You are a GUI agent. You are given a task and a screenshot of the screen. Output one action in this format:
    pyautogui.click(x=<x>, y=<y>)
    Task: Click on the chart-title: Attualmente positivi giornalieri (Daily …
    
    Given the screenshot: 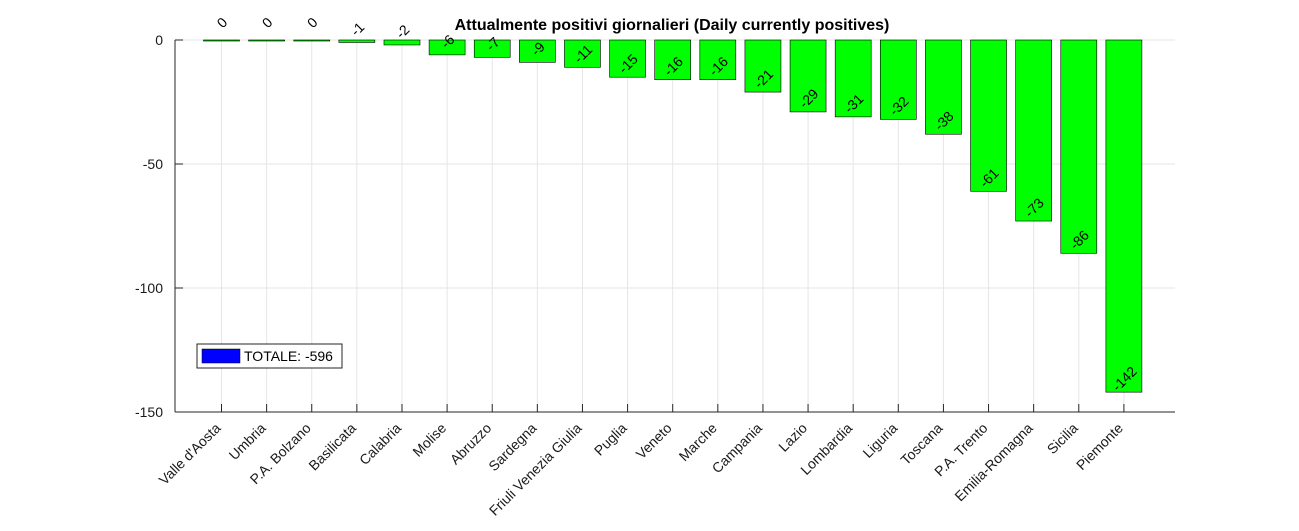 What is the action you would take?
    pyautogui.click(x=672, y=25)
    